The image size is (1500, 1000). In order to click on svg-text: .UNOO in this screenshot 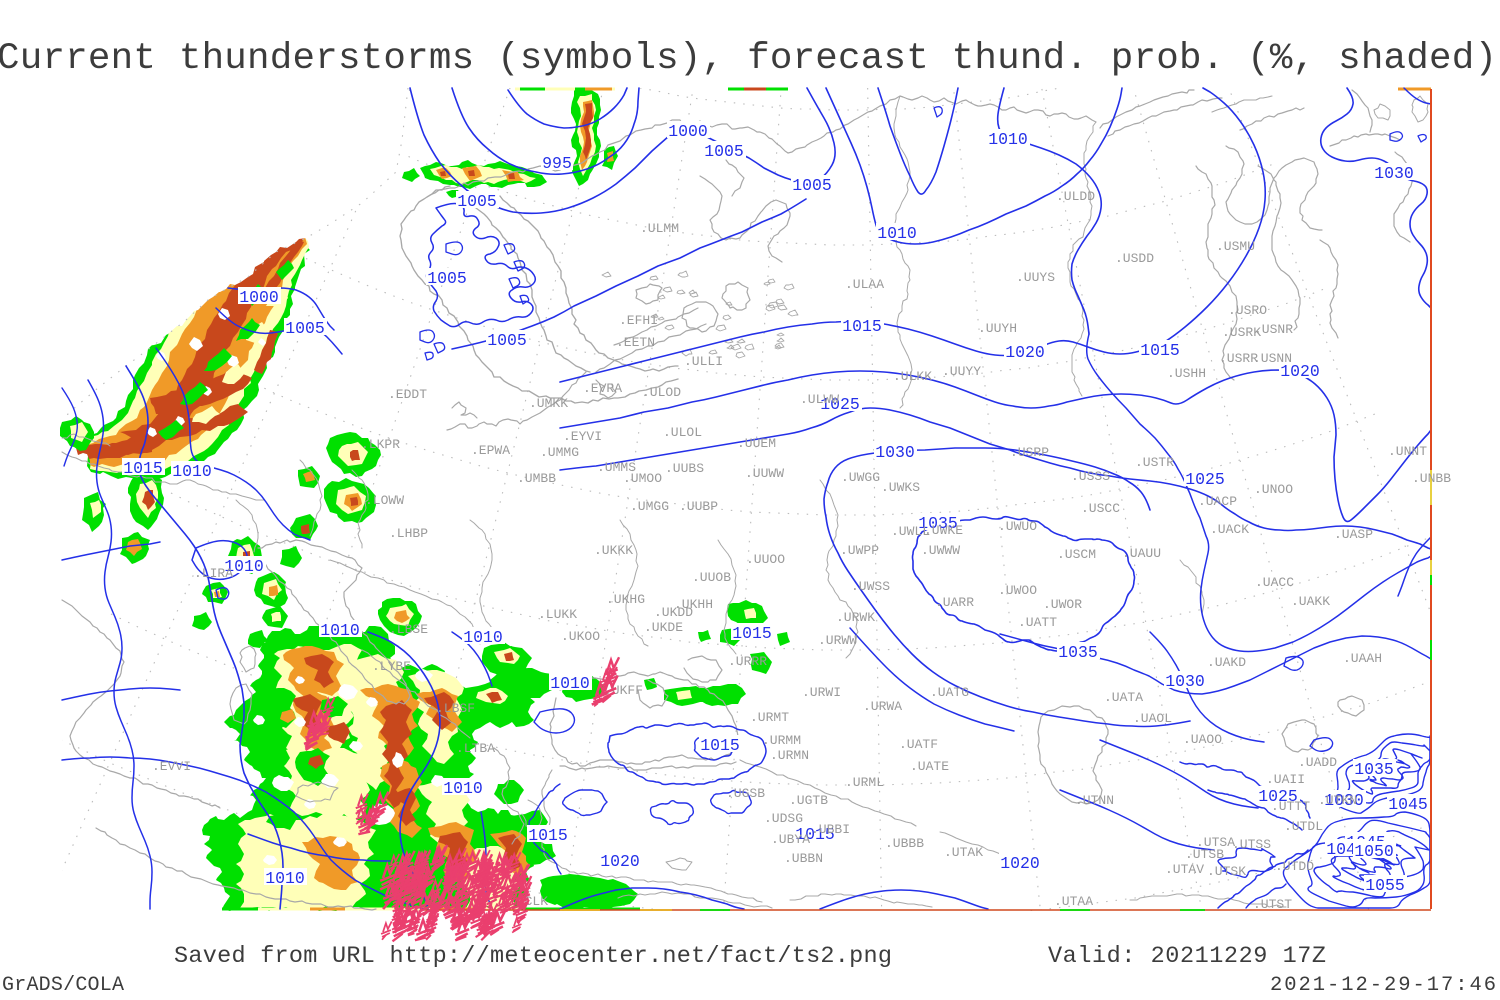, I will do `click(1273, 489)`.